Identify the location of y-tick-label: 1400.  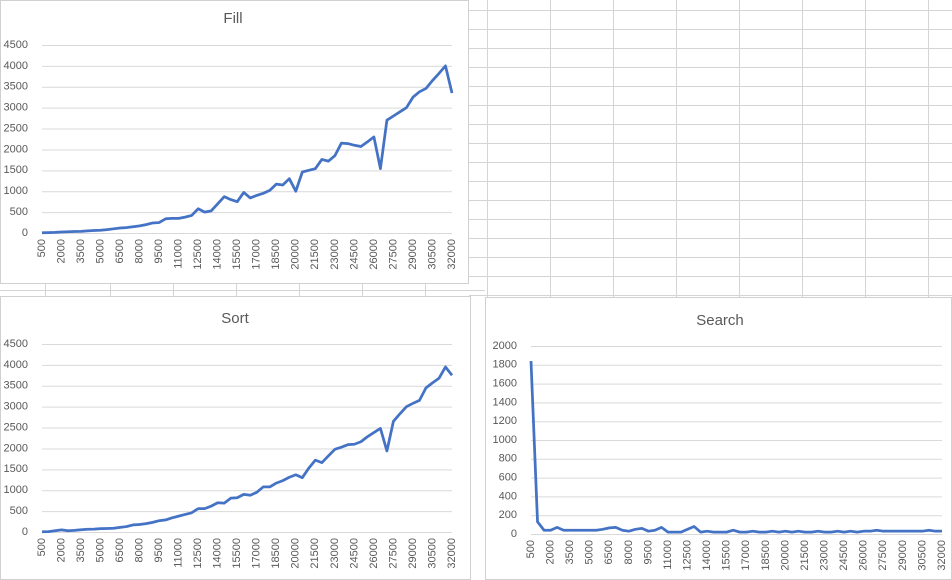
(505, 402).